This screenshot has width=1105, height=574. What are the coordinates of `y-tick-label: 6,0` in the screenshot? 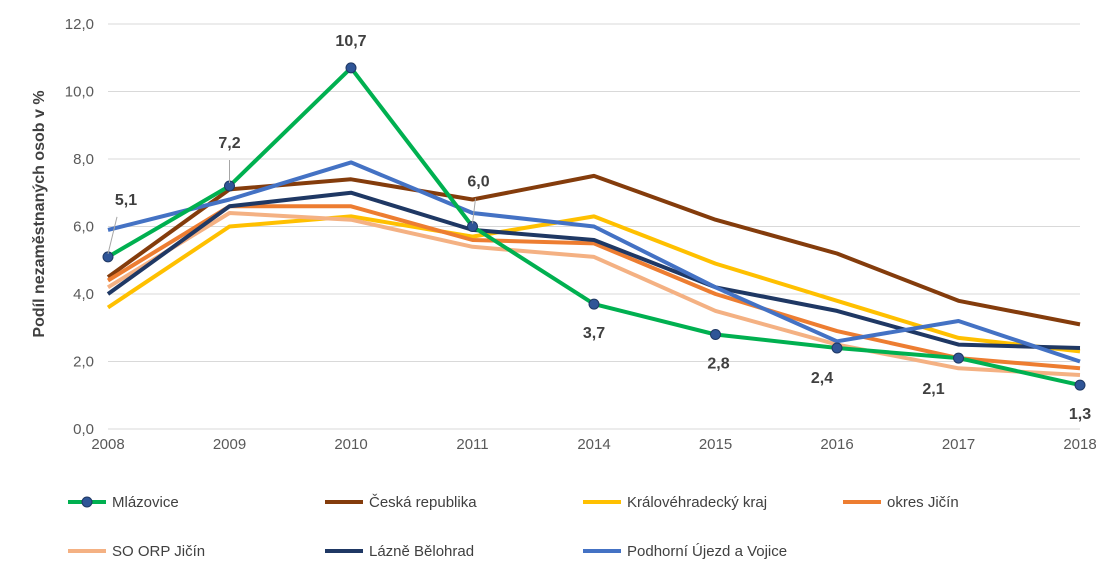 It's located at (83, 227).